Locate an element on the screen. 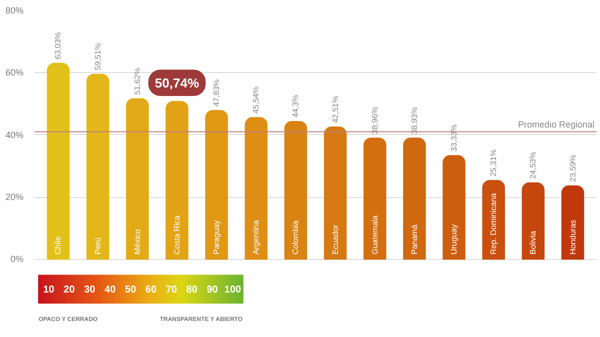  x-tick-label: Paraguay is located at coordinates (217, 237).